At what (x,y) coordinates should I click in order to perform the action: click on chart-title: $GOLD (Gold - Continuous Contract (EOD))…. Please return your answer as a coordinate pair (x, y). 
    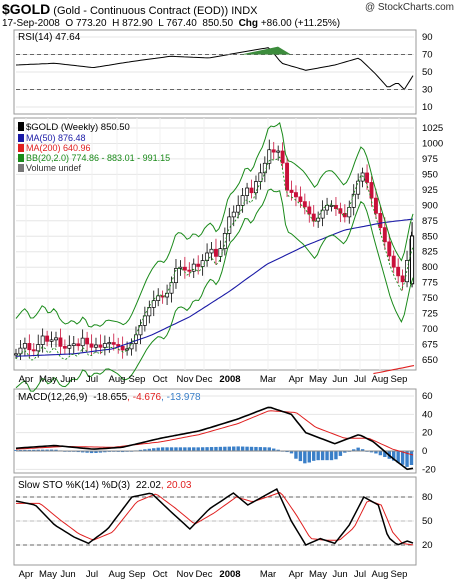
    Looking at the image, I should click on (129, 9).